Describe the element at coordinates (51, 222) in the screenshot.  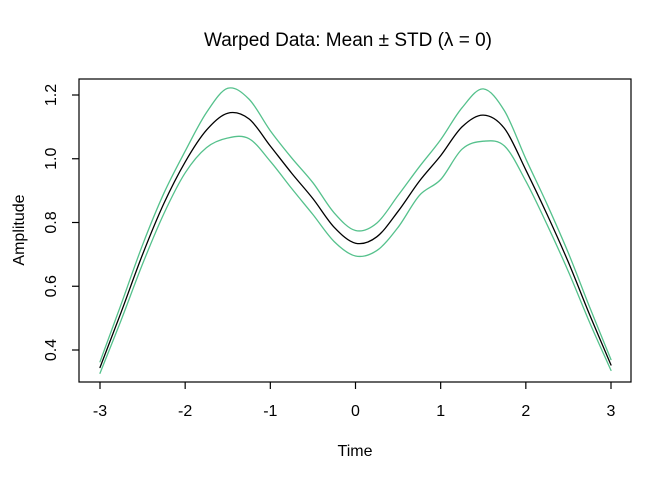
I see `y-tick-label: 0.8` at that location.